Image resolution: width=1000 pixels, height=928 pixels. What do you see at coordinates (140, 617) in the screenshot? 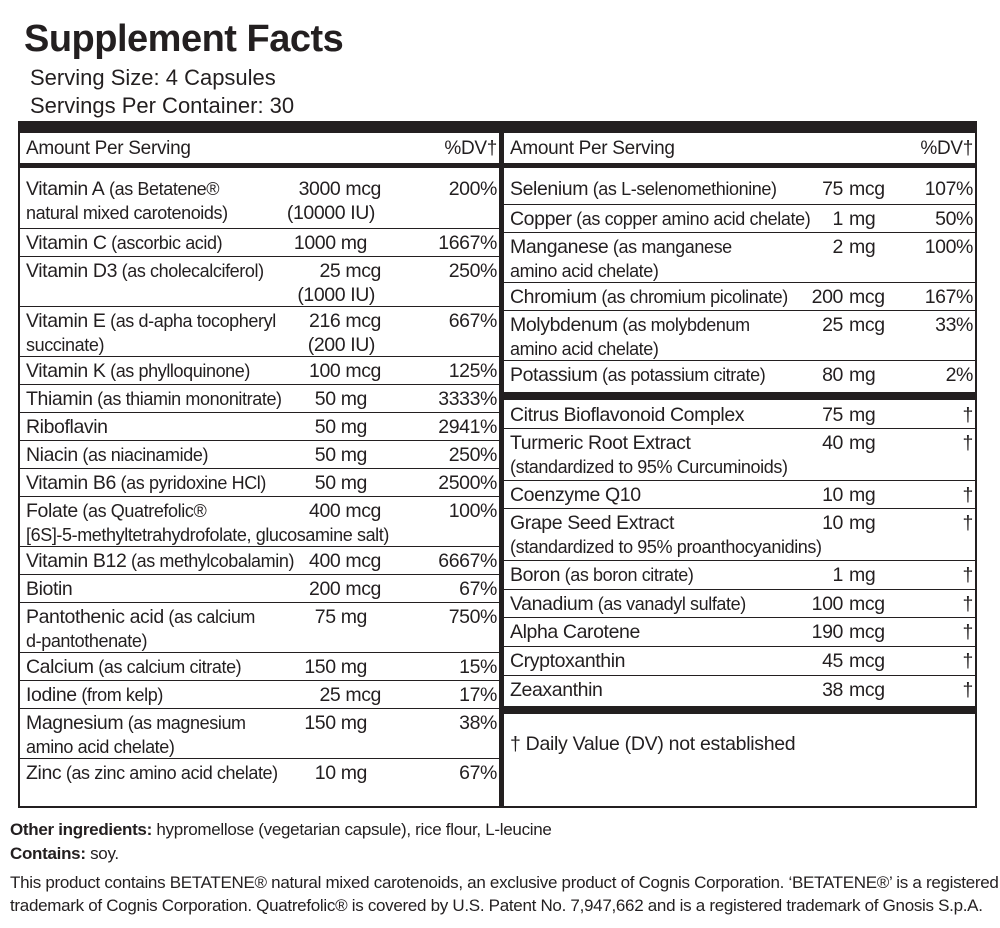
I see `nutrient-name: Pantothenic acid (as calcium` at bounding box center [140, 617].